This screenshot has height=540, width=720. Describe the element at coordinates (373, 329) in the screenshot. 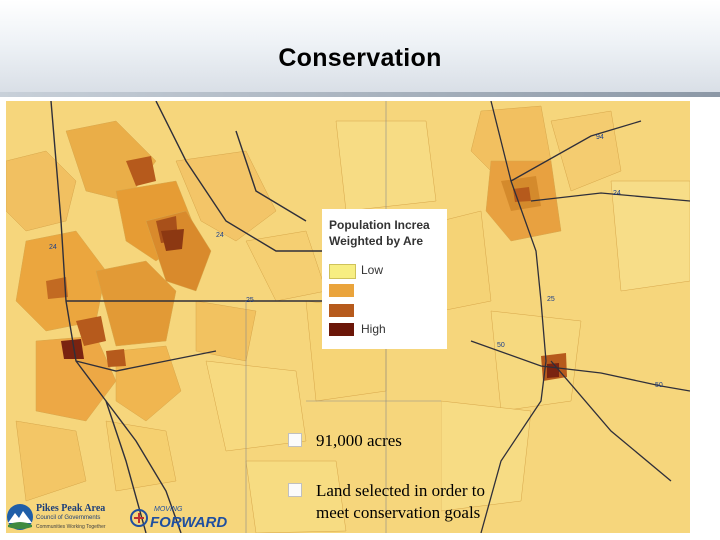

I see `legend-label: High` at that location.